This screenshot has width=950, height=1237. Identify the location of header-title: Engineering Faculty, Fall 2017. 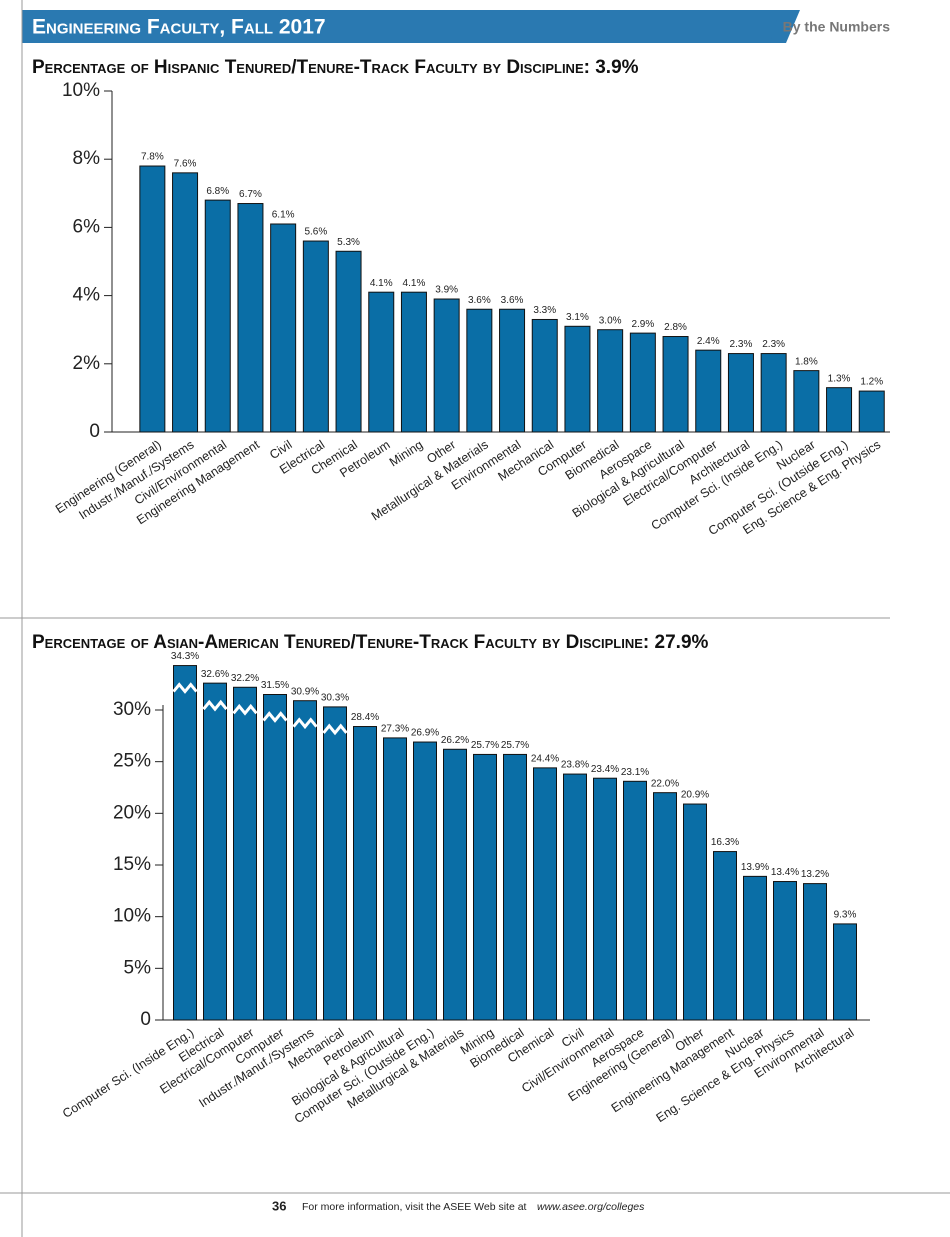
(179, 27).